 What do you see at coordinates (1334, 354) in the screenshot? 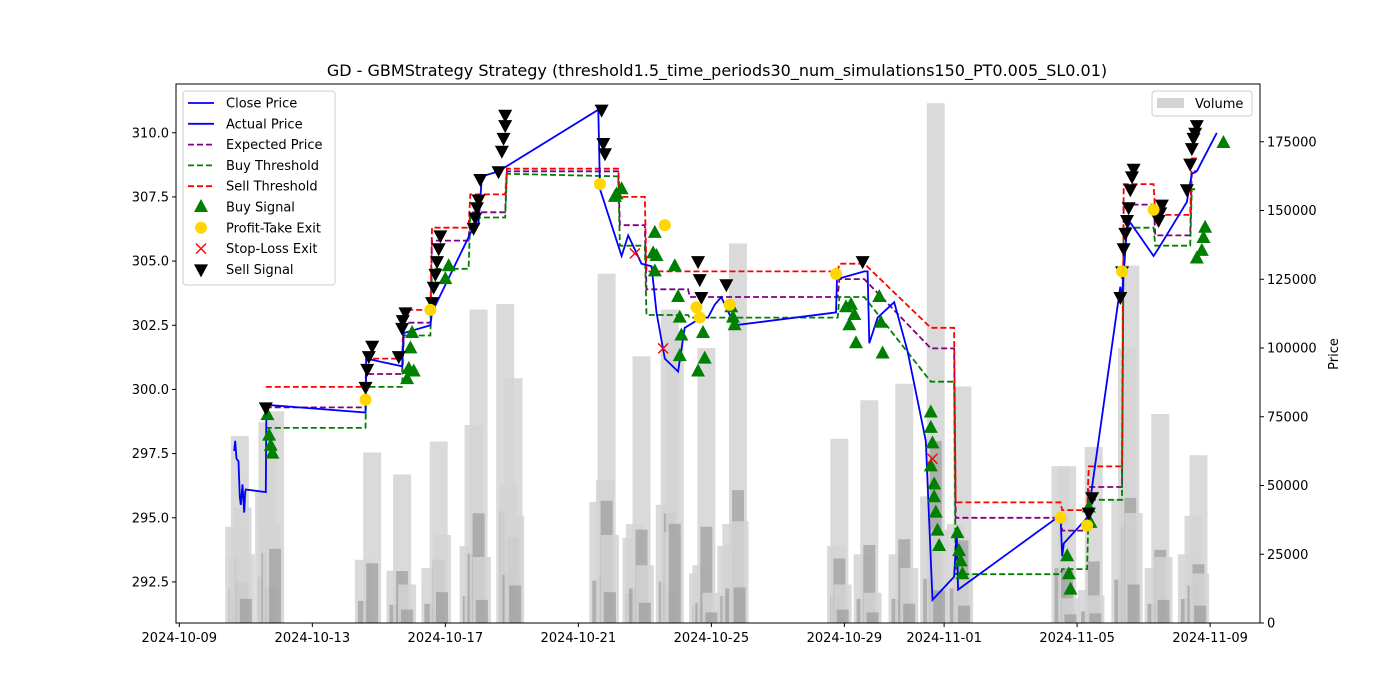
I see `y-axis-right-label: Price` at bounding box center [1334, 354].